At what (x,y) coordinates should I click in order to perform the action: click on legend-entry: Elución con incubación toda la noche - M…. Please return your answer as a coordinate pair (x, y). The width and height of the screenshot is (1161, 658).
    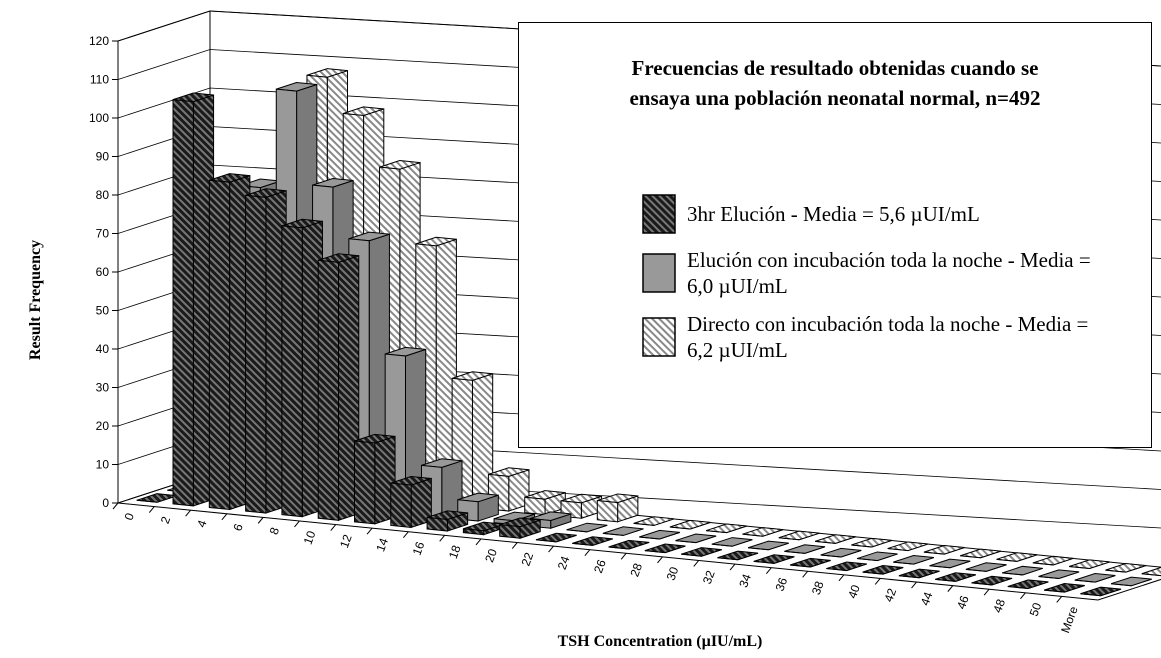
    Looking at the image, I should click on (876, 273).